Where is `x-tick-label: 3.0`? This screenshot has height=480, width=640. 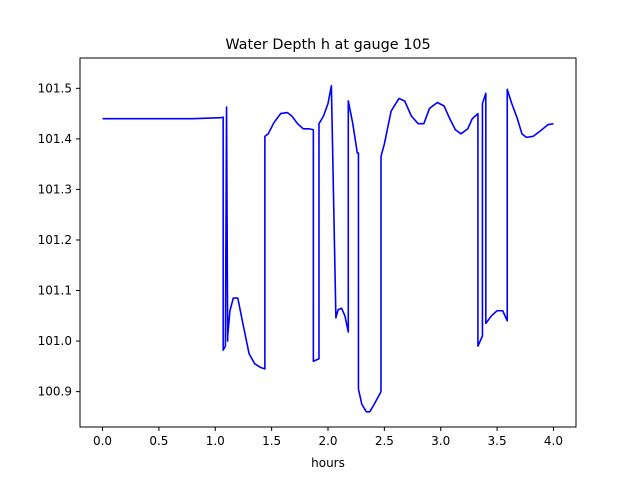 x-tick-label: 3.0 is located at coordinates (440, 441).